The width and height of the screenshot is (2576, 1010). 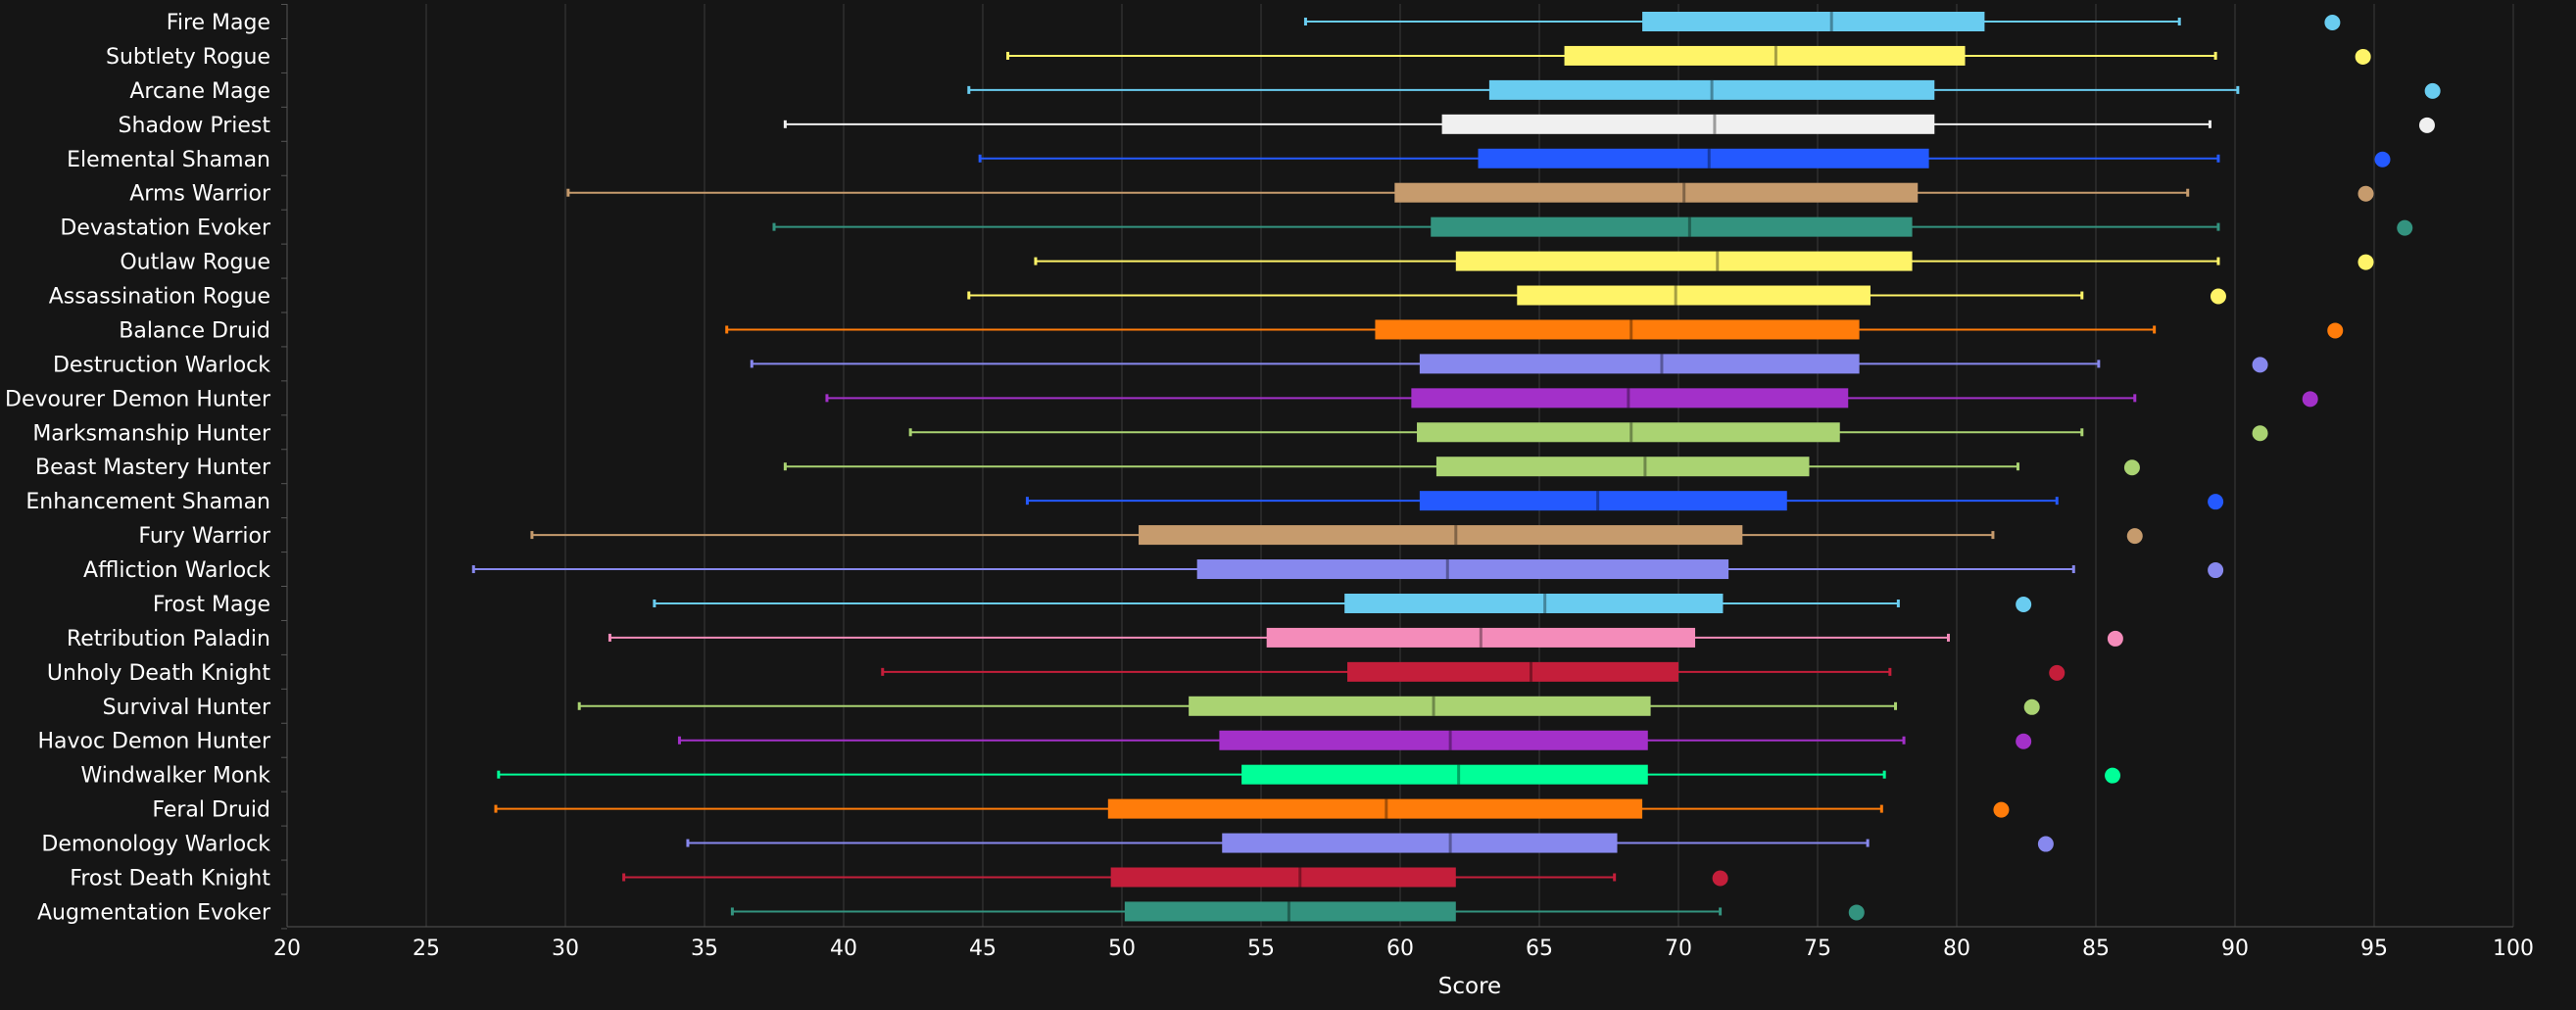 I want to click on x-tick-label: 85, so click(x=2096, y=949).